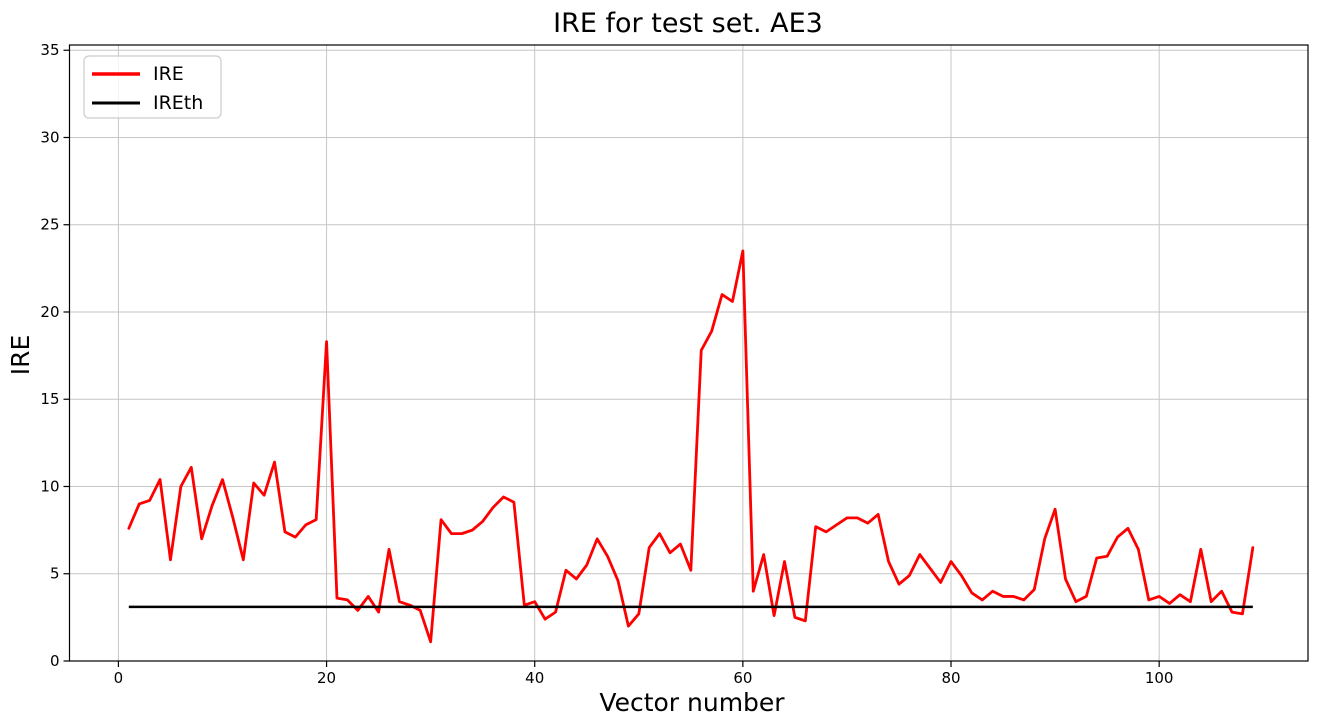  What do you see at coordinates (119, 678) in the screenshot?
I see `x-tick-label: 0` at bounding box center [119, 678].